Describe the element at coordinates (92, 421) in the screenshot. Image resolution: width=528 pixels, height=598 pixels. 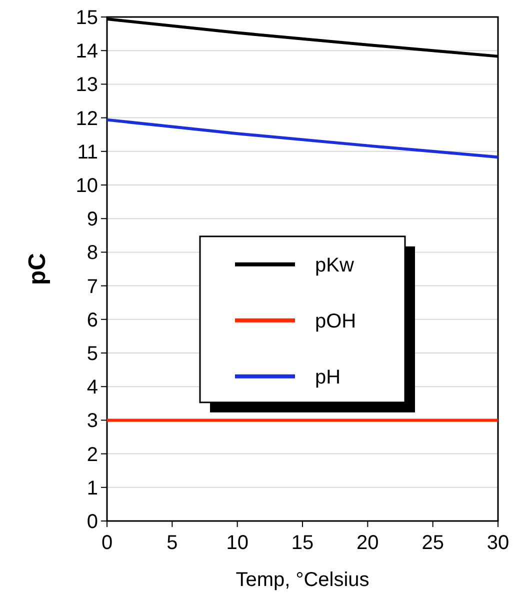
I see `y-tick-label: 3` at that location.